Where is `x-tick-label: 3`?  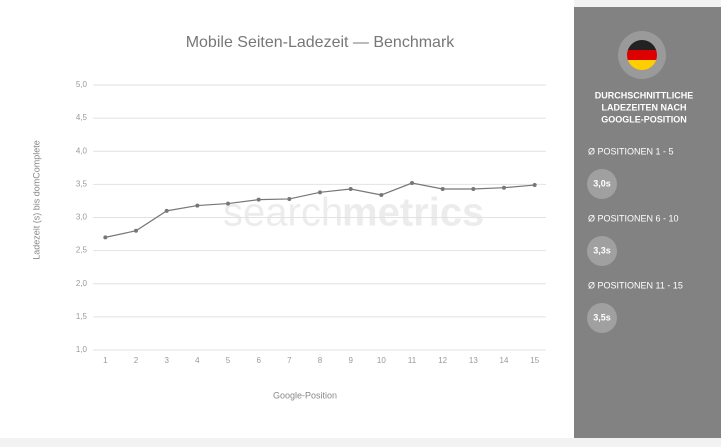 x-tick-label: 3 is located at coordinates (166, 360).